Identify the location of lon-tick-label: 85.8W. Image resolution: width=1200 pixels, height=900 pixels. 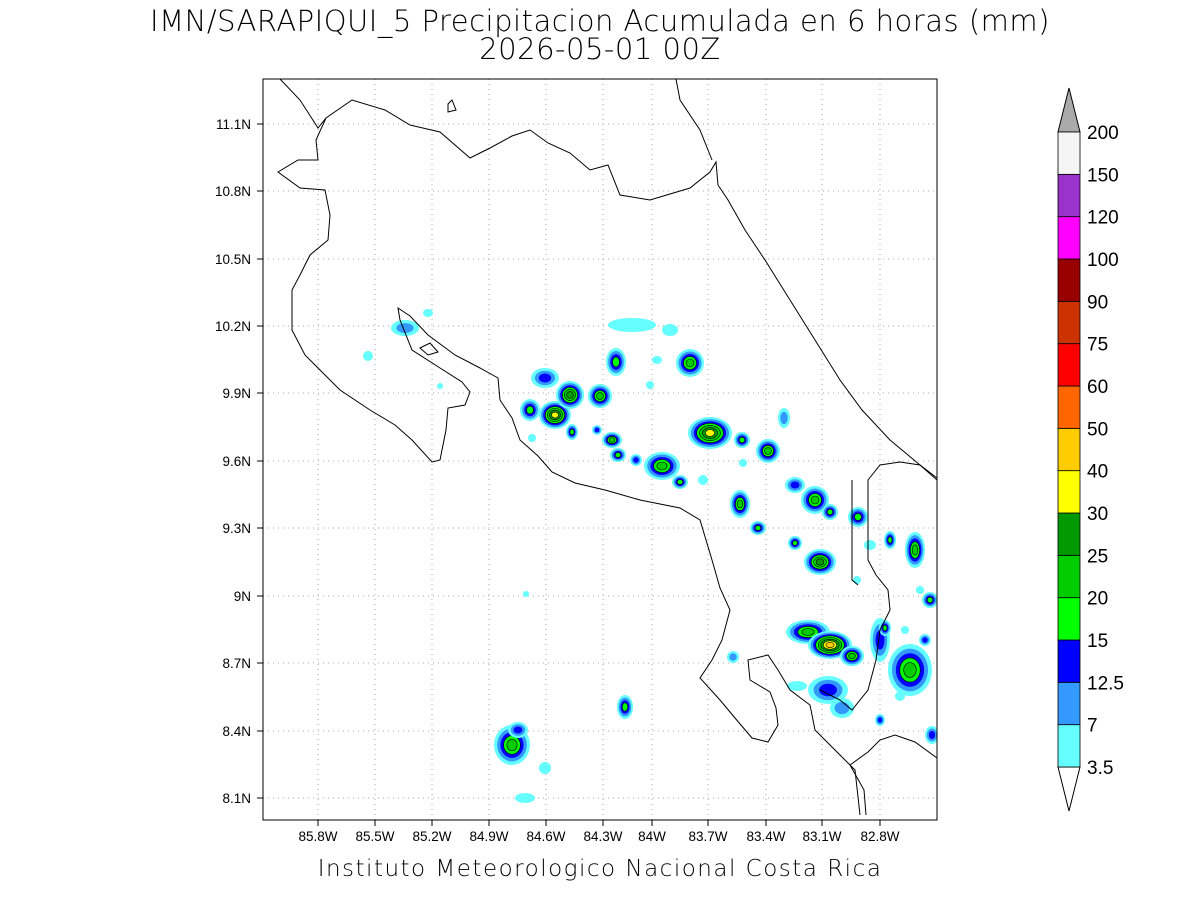
(317, 836).